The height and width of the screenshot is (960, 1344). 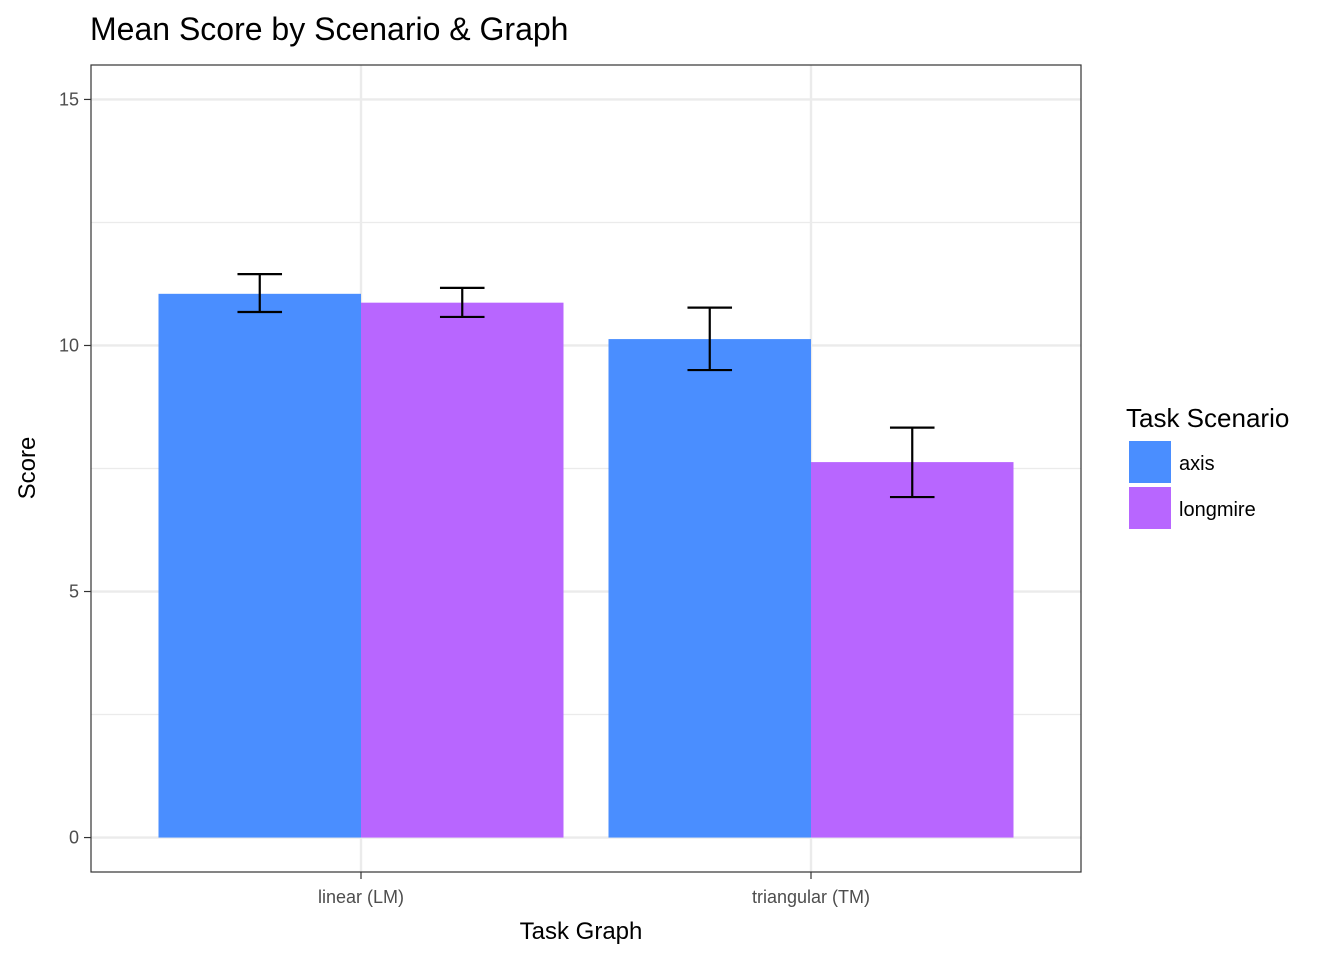 What do you see at coordinates (329, 29) in the screenshot?
I see `chart-title: Mean Score by Scenario & Graph` at bounding box center [329, 29].